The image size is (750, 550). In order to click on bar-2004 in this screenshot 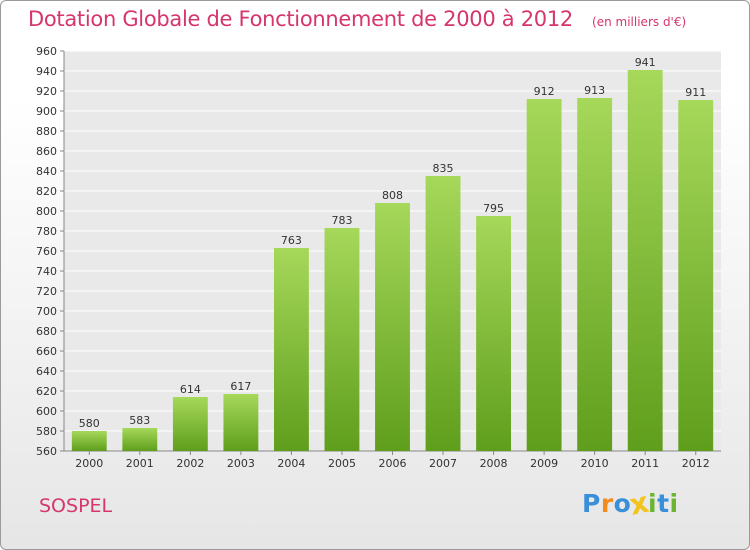, I will do `click(291, 349)`.